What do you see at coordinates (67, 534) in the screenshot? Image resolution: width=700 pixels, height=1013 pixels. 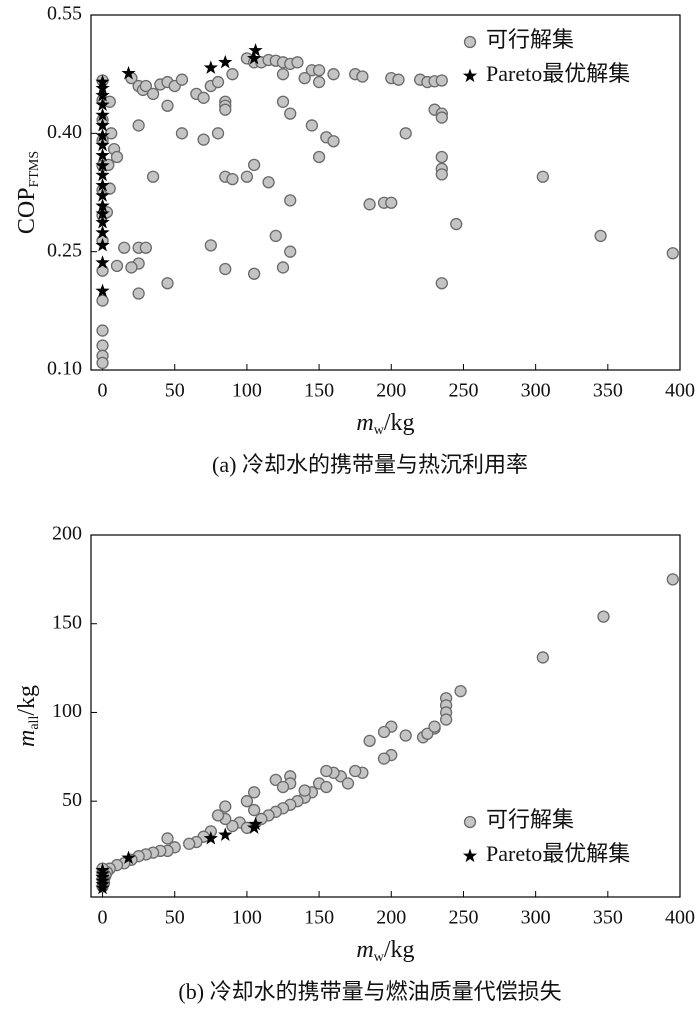 I see `y-tick-label: 200` at bounding box center [67, 534].